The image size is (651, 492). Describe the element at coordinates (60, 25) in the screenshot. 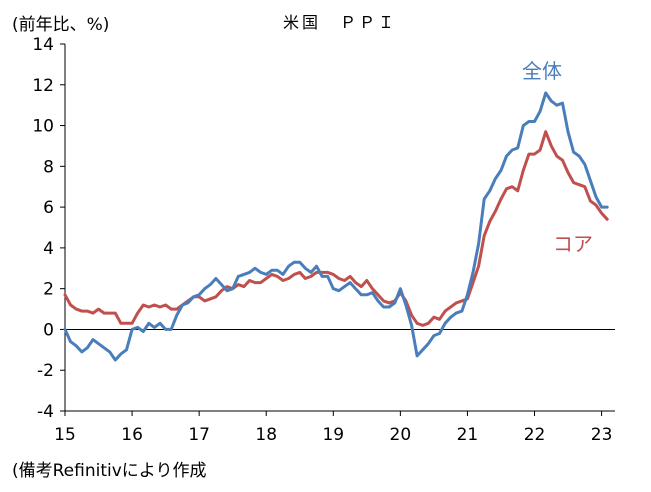

I see `y-axis-unit-label: (前年比、%)` at that location.